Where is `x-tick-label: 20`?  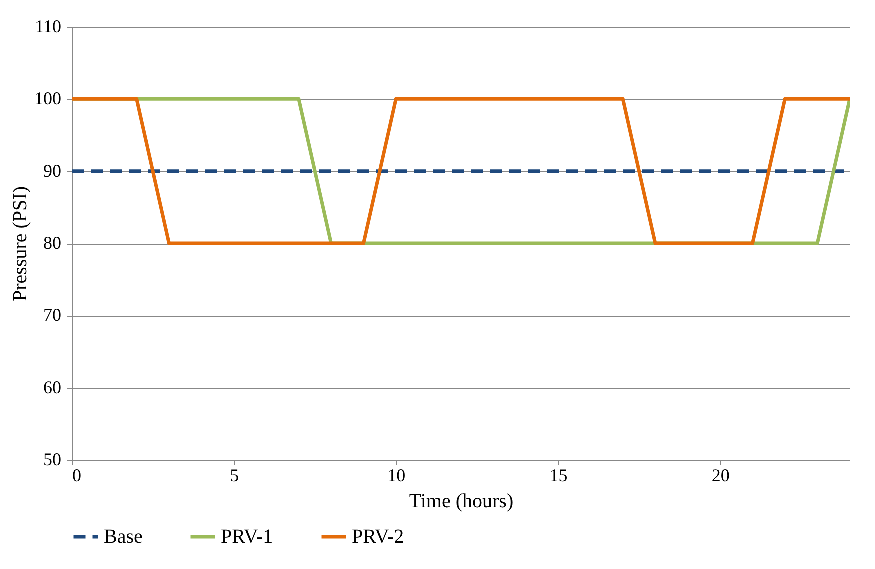
x-tick-label: 20 is located at coordinates (721, 476).